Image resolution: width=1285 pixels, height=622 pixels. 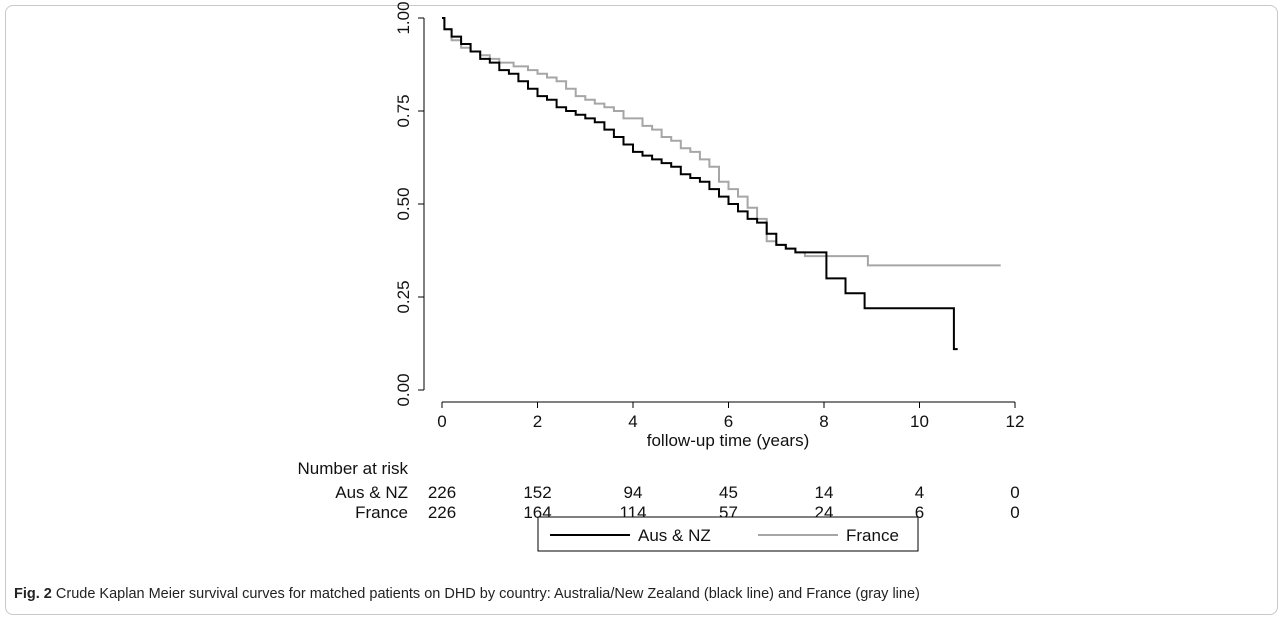 What do you see at coordinates (919, 492) in the screenshot?
I see `risk-count: 4` at bounding box center [919, 492].